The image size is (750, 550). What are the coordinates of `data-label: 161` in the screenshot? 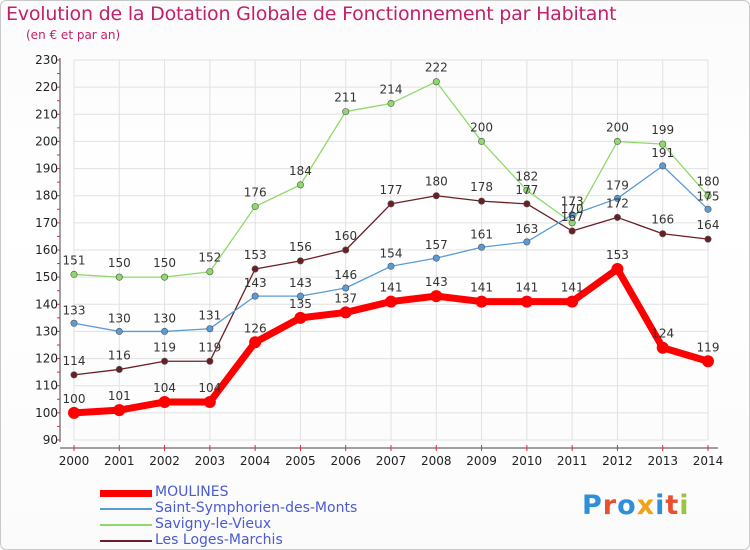 It's located at (481, 234).